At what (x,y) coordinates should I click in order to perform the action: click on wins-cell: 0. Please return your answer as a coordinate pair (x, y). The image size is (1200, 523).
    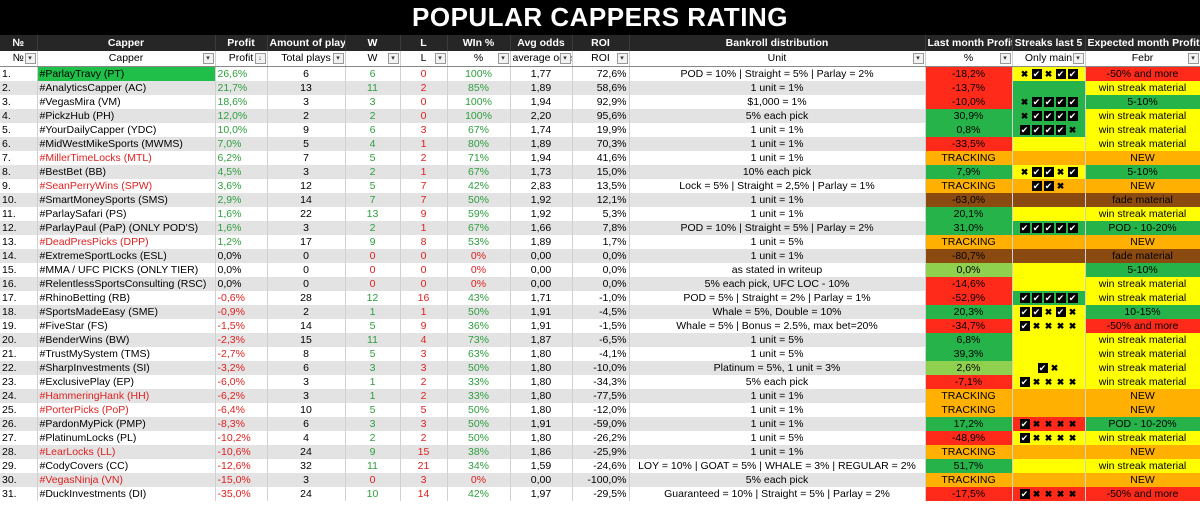
    Looking at the image, I should click on (373, 284).